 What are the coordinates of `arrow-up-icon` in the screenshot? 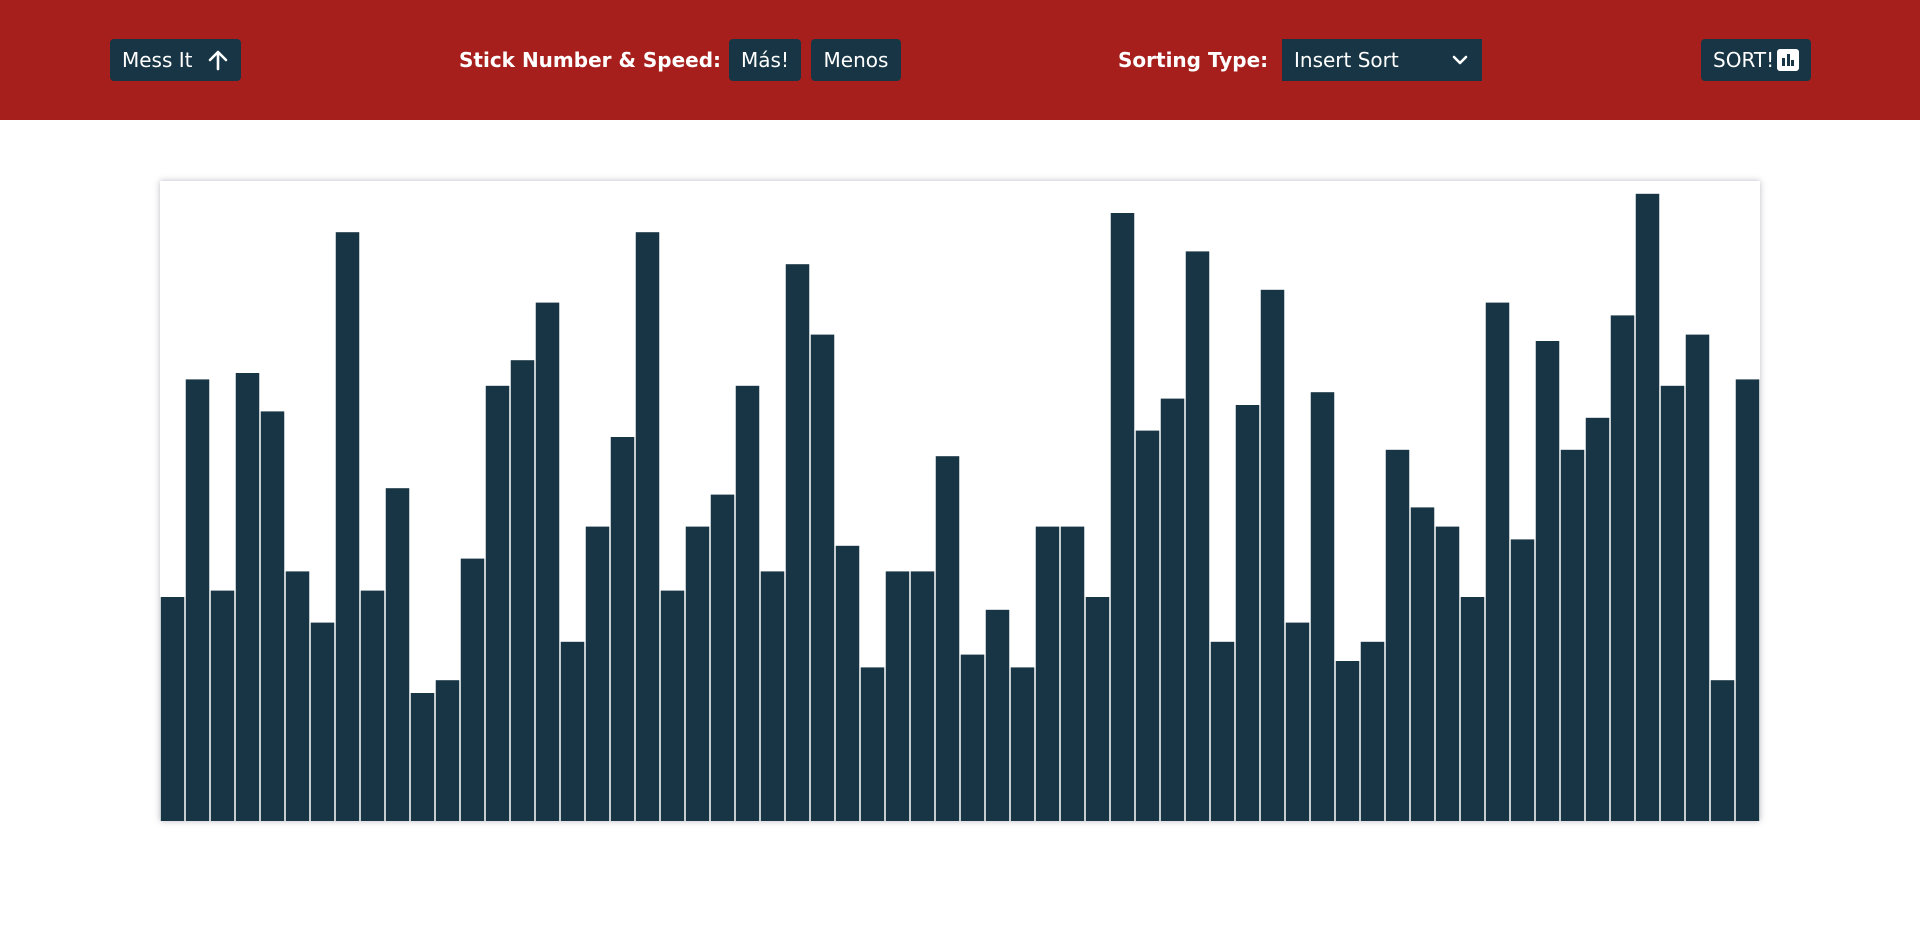 It's located at (218, 60).